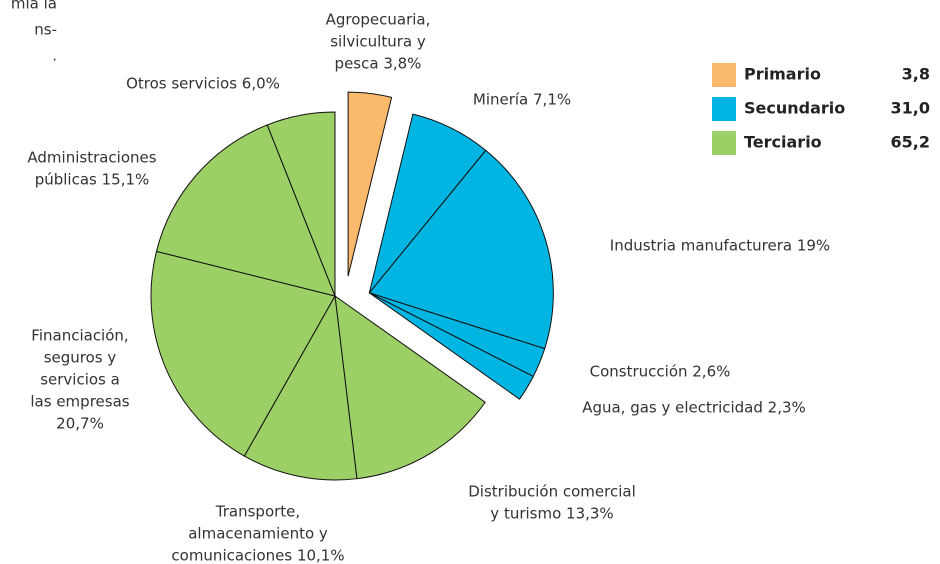 This screenshot has height=564, width=940. Describe the element at coordinates (794, 108) in the screenshot. I see `legend-name: Secundario` at that location.